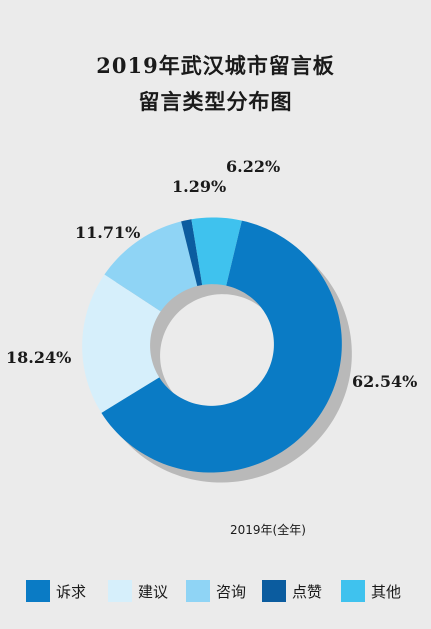 The height and width of the screenshot is (629, 431). Describe the element at coordinates (215, 65) in the screenshot. I see `chart-title-line-1: 2019年武汉城市留言板` at that location.